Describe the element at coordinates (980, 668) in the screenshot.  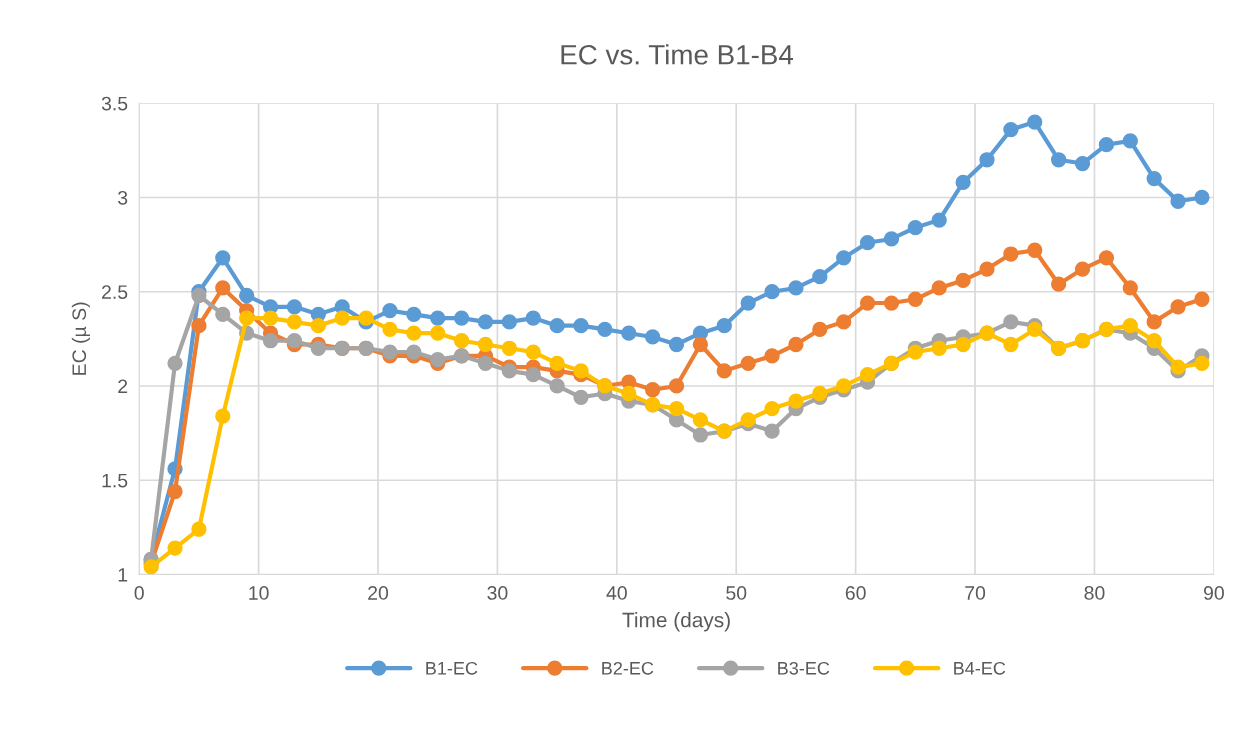
I see `legend-label: B4-EC` at that location.